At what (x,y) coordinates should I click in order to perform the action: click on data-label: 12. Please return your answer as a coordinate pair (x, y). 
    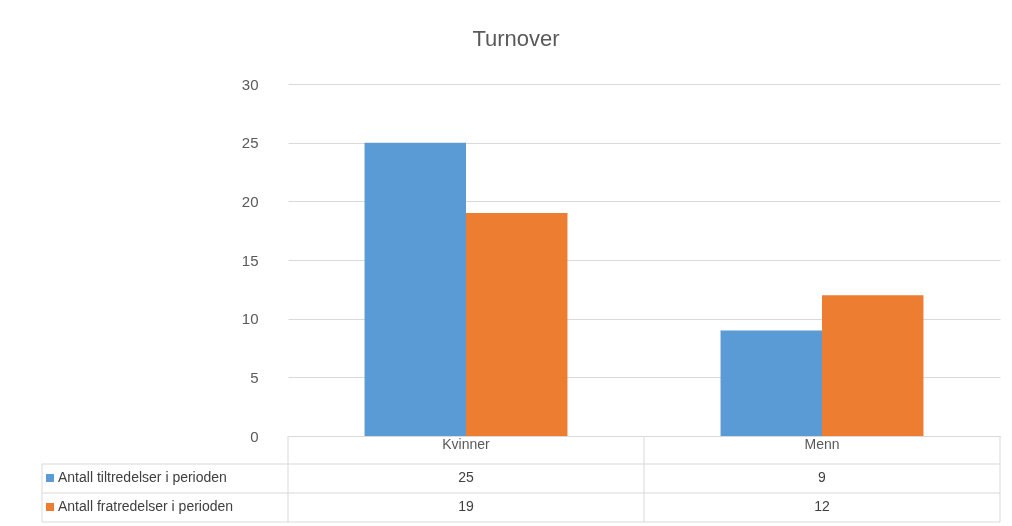
    Looking at the image, I should click on (822, 506).